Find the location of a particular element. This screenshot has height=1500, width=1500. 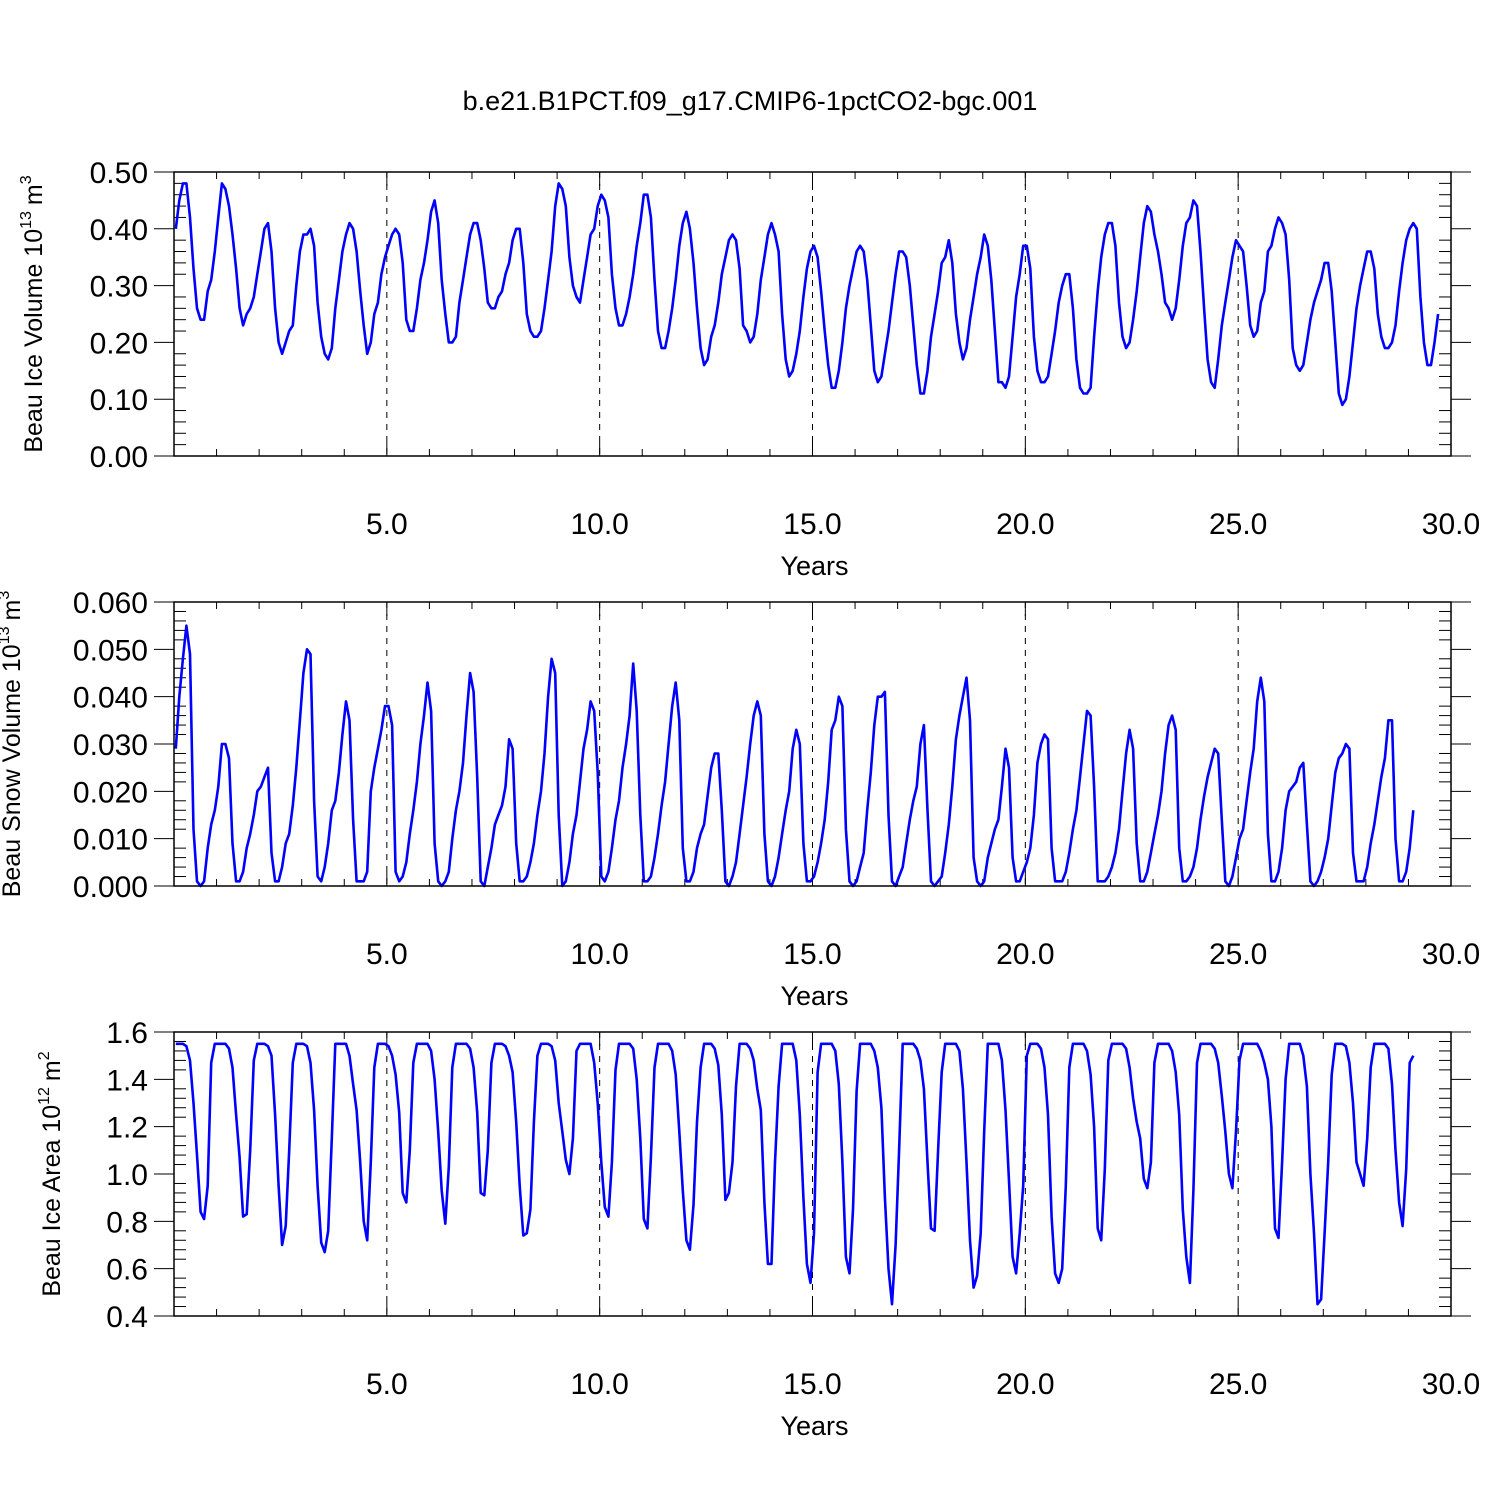

y-tick-label: 0.010 is located at coordinates (110, 840).